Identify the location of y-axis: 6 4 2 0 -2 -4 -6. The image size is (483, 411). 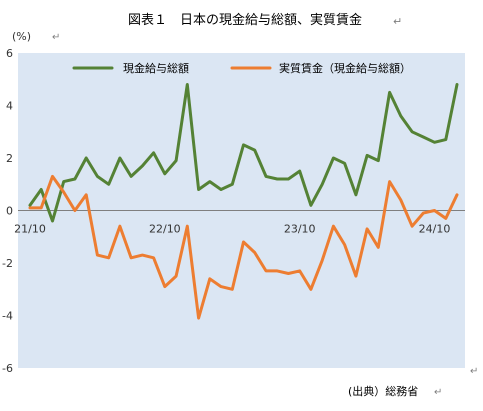
(7, 211).